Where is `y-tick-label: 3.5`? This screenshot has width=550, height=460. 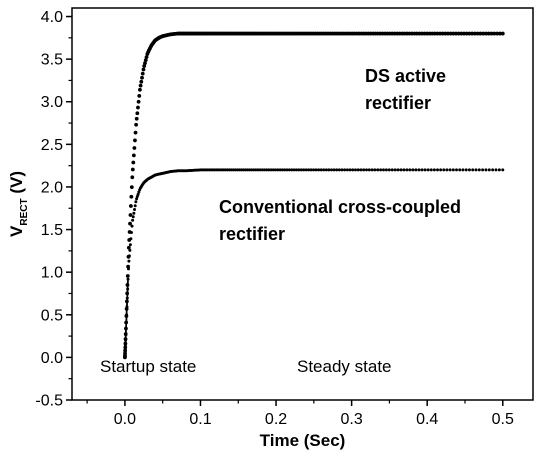 y-tick-label: 3.5 is located at coordinates (52, 60).